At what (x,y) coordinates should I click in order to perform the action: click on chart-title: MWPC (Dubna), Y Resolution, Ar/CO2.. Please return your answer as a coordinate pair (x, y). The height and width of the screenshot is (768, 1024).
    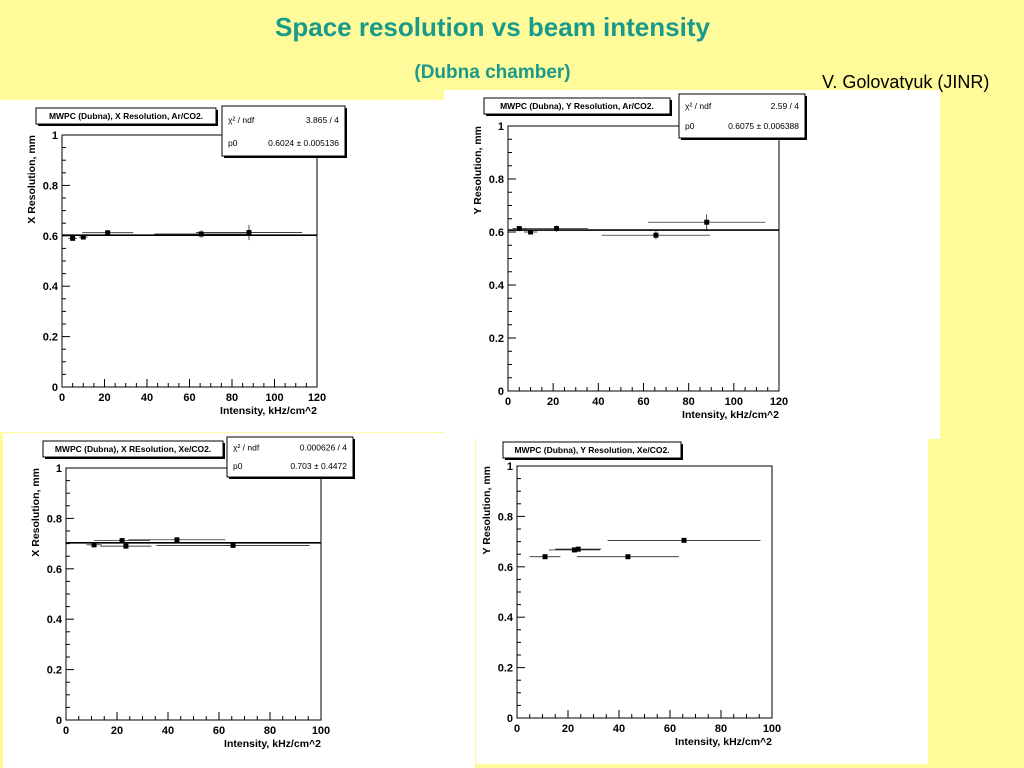
    Looking at the image, I should click on (577, 106).